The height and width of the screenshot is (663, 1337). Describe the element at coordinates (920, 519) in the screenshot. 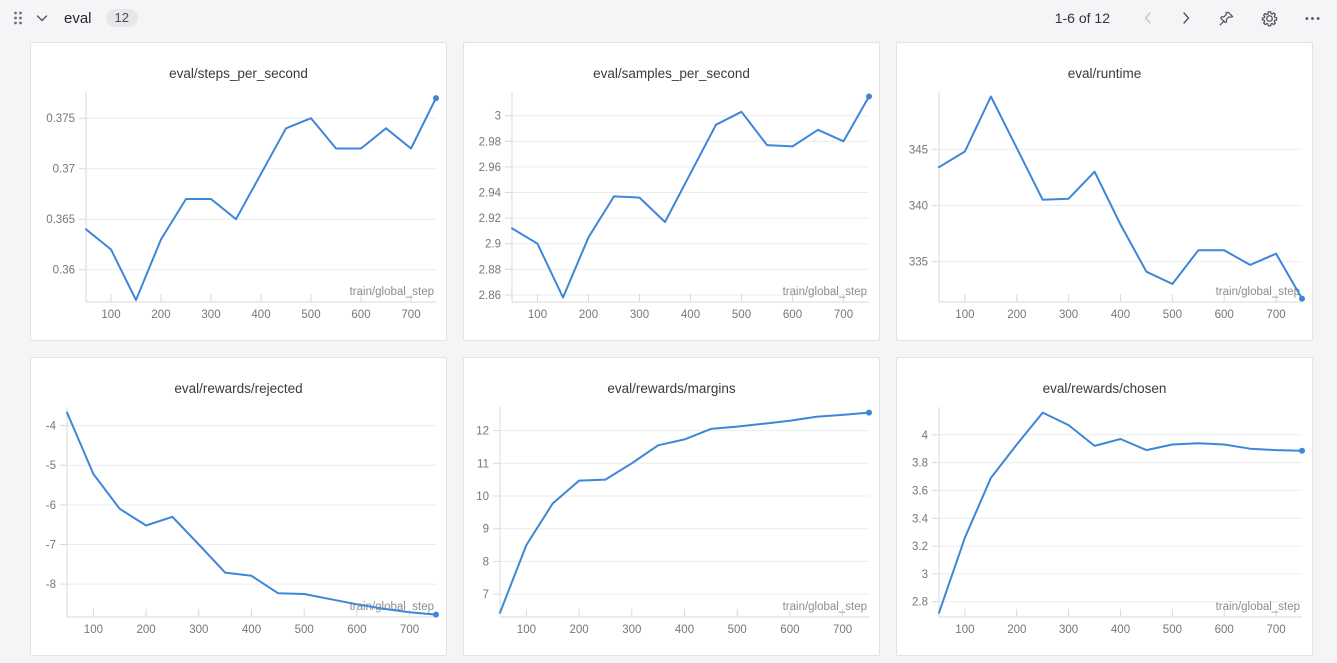

I see `y-tick-label: 3.4` at that location.